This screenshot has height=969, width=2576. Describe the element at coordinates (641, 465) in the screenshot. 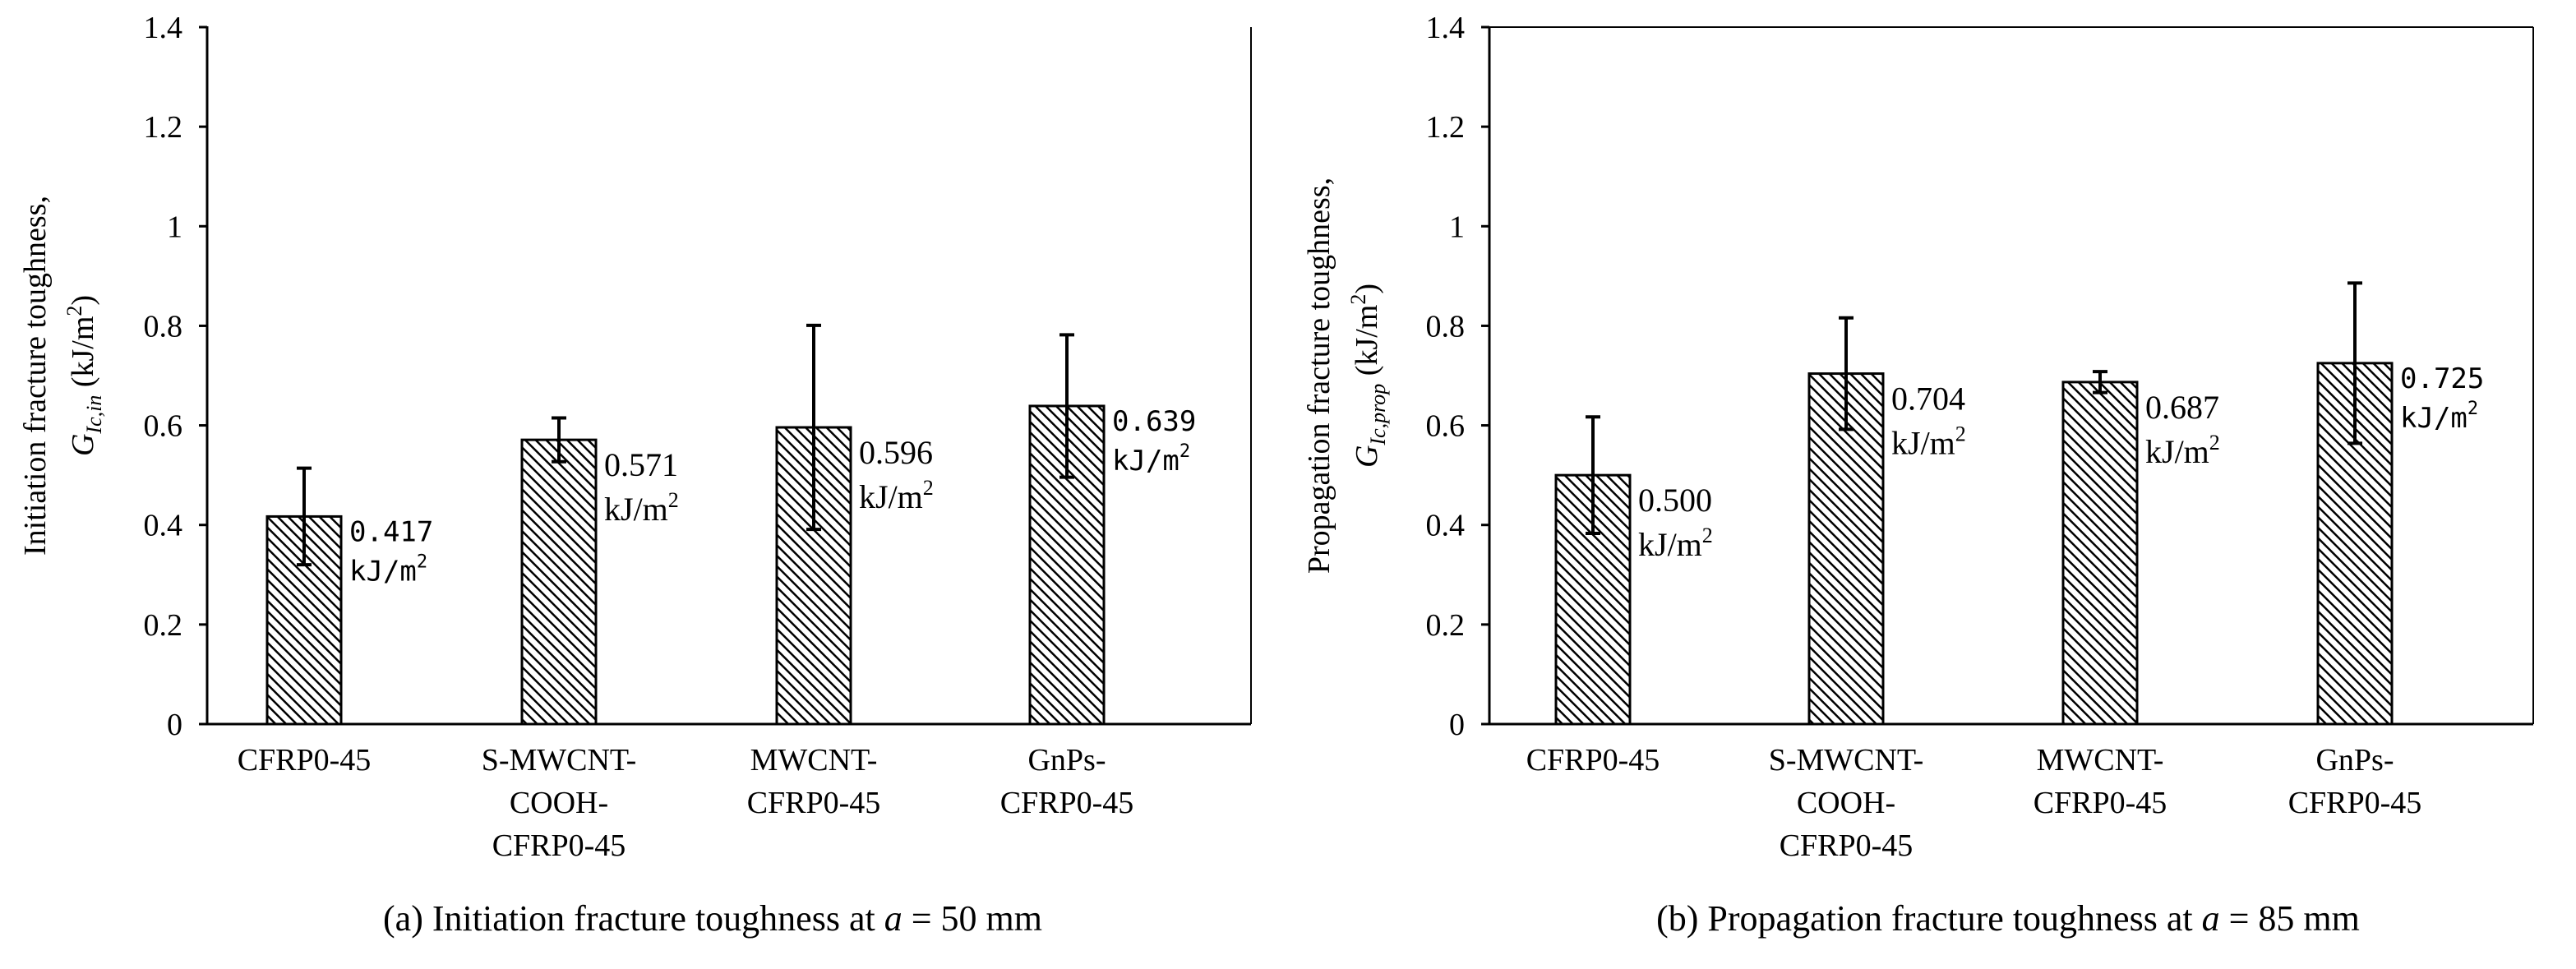

I see `data-label: 0.571` at that location.